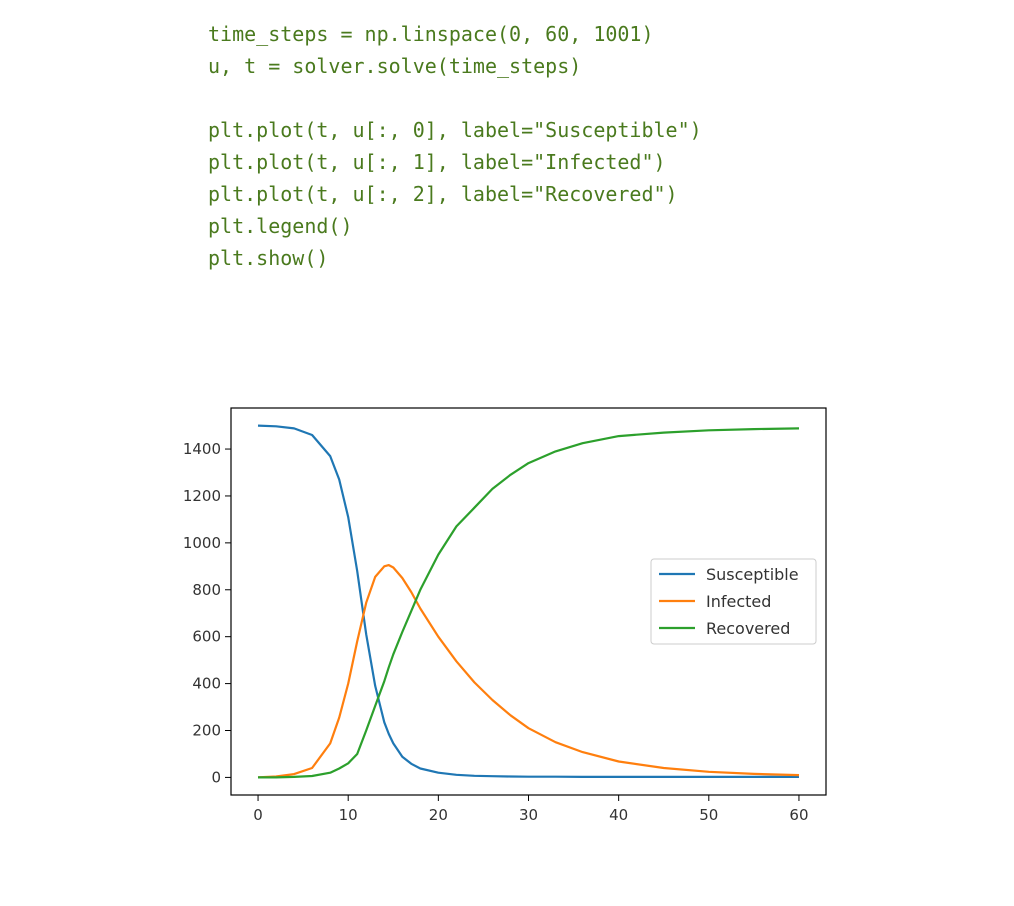 The image size is (1014, 906). Describe the element at coordinates (443, 194) in the screenshot. I see `code-line: plt.plot(t, u[:, 2], label="Recovered")` at that location.